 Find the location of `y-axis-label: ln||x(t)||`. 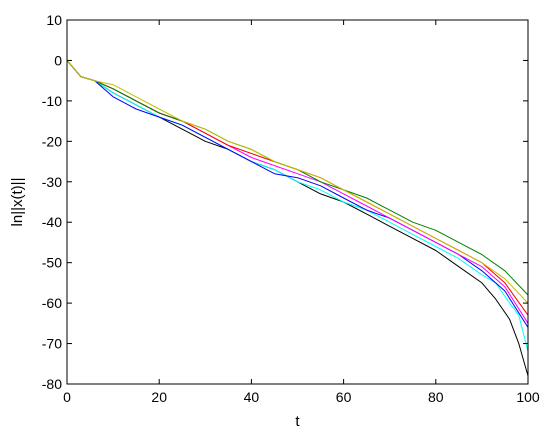

y-axis-label: ln||x(t)|| is located at coordinates (17, 202).